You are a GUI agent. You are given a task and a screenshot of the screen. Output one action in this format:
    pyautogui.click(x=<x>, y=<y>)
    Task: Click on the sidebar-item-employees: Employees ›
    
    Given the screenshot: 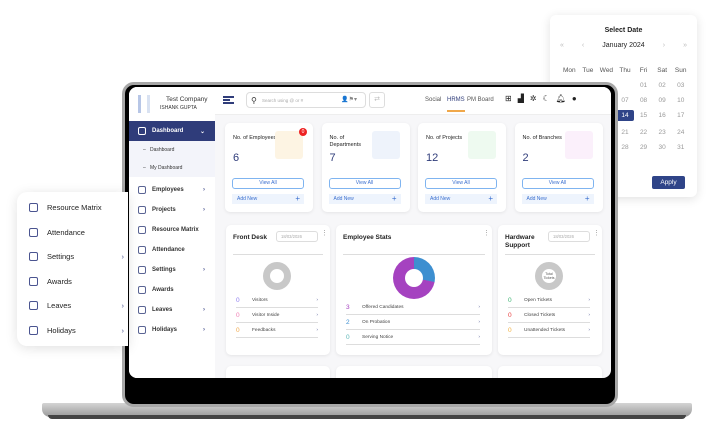 What is the action you would take?
    pyautogui.click(x=172, y=190)
    